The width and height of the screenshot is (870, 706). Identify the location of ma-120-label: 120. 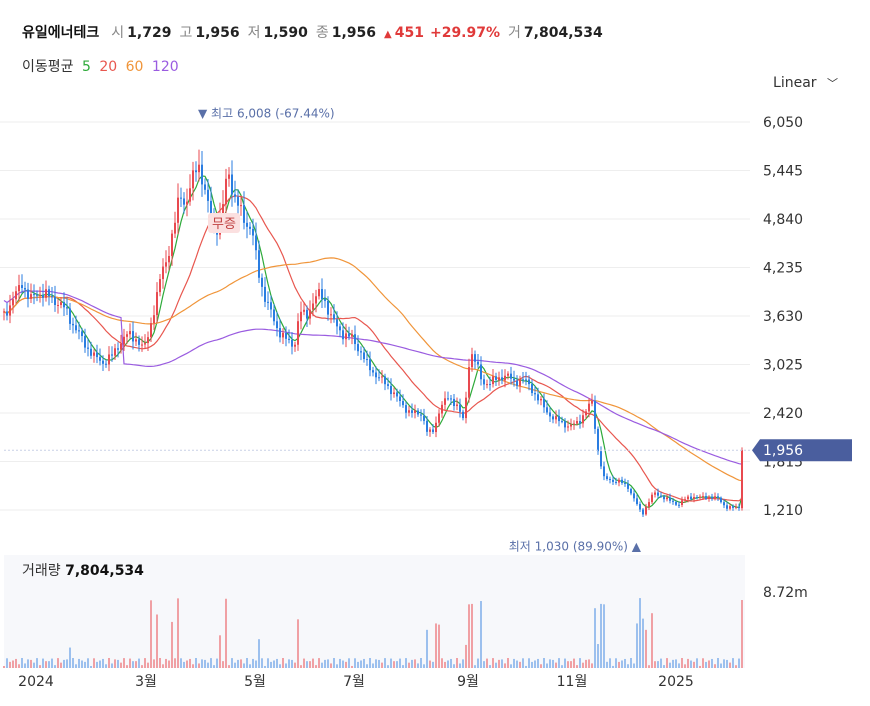
(165, 67).